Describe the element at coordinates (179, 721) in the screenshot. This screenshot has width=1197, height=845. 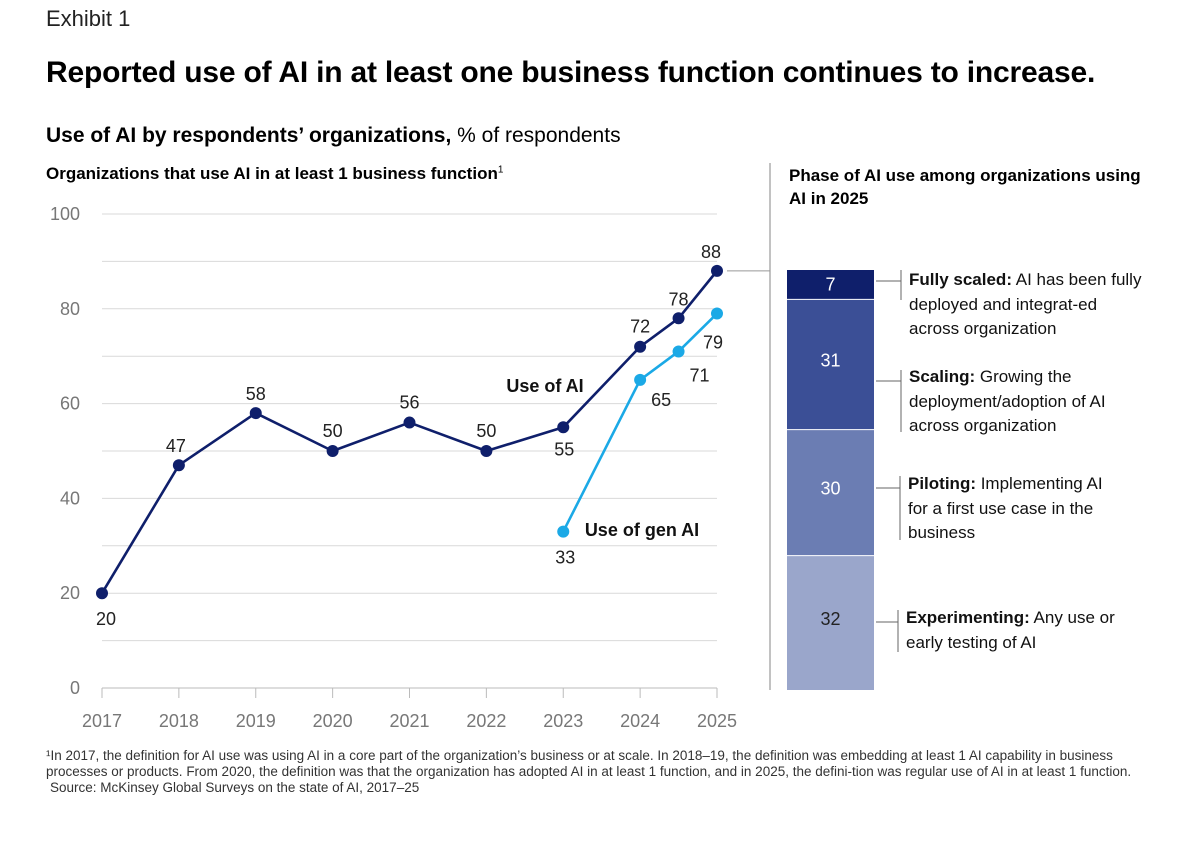
I see `x-tick-label: 2018` at that location.